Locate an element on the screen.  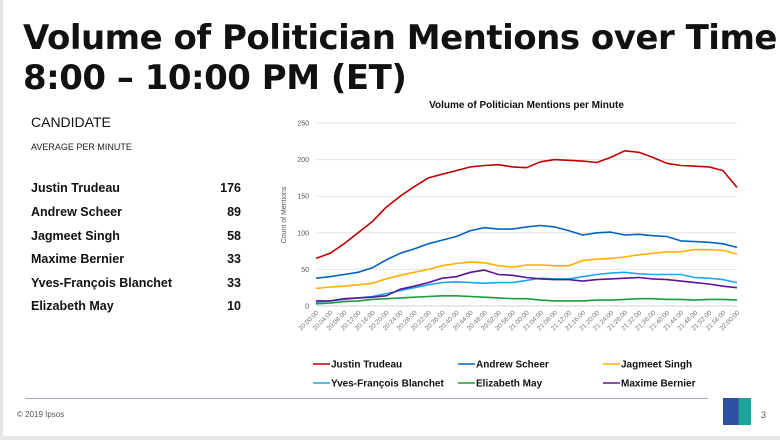
y-tick-label: 0 is located at coordinates (307, 307).